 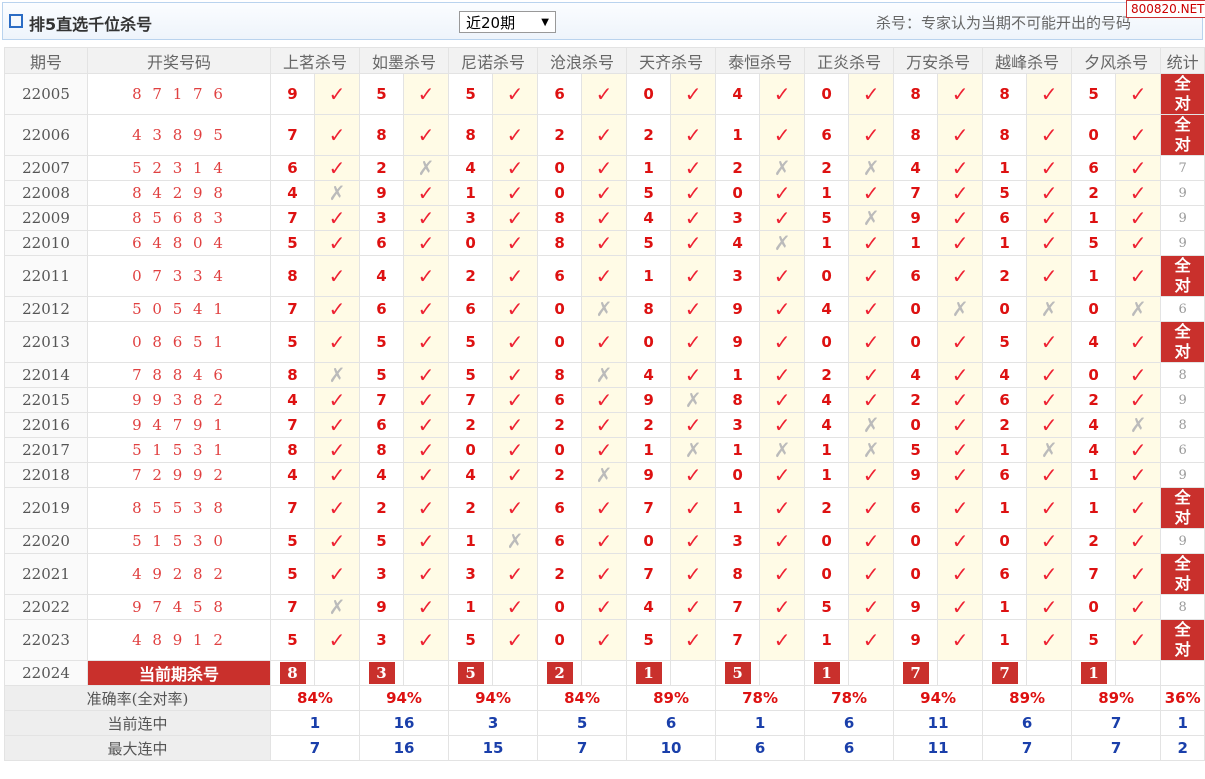 I want to click on summary-value: 78%, so click(x=849, y=698).